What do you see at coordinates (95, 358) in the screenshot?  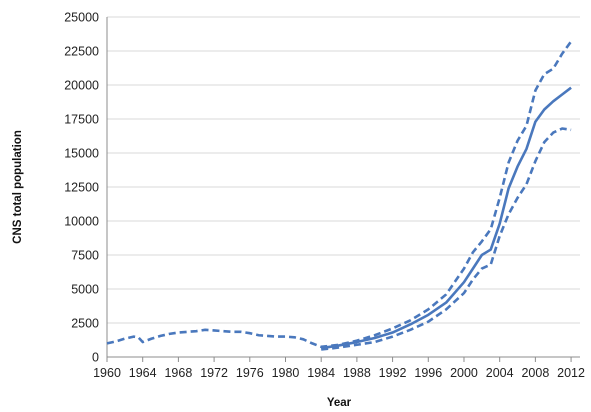 I see `y-tick-label: 0` at bounding box center [95, 358].